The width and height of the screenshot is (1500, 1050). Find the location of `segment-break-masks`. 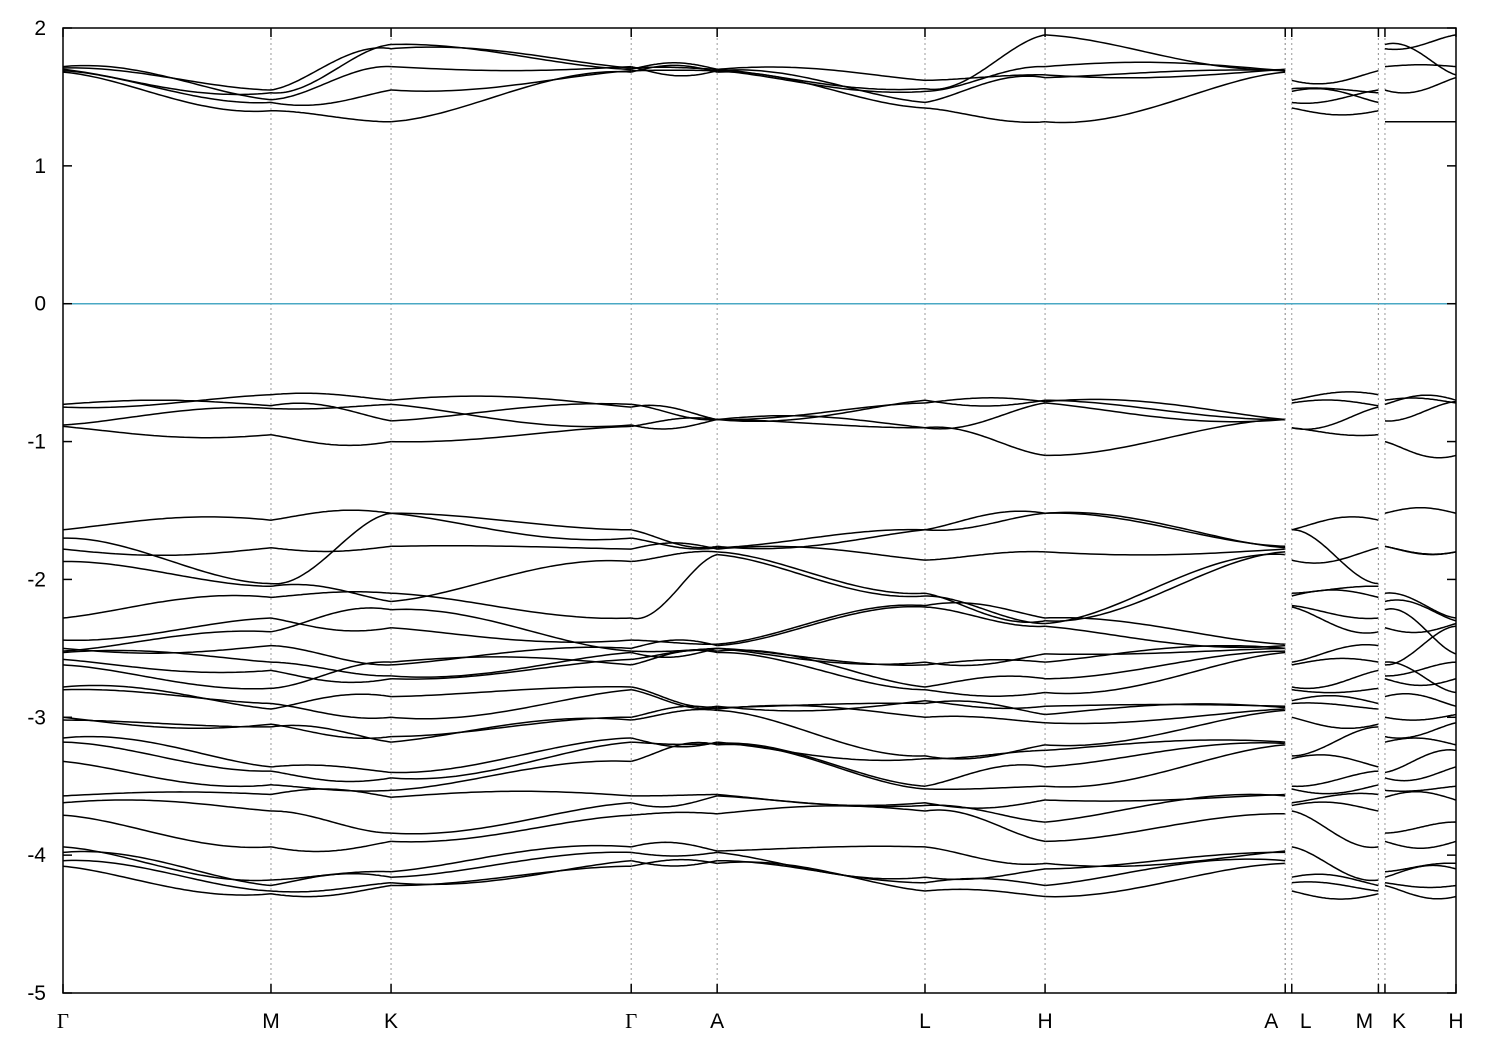

segment-break-masks is located at coordinates (1331, 510).